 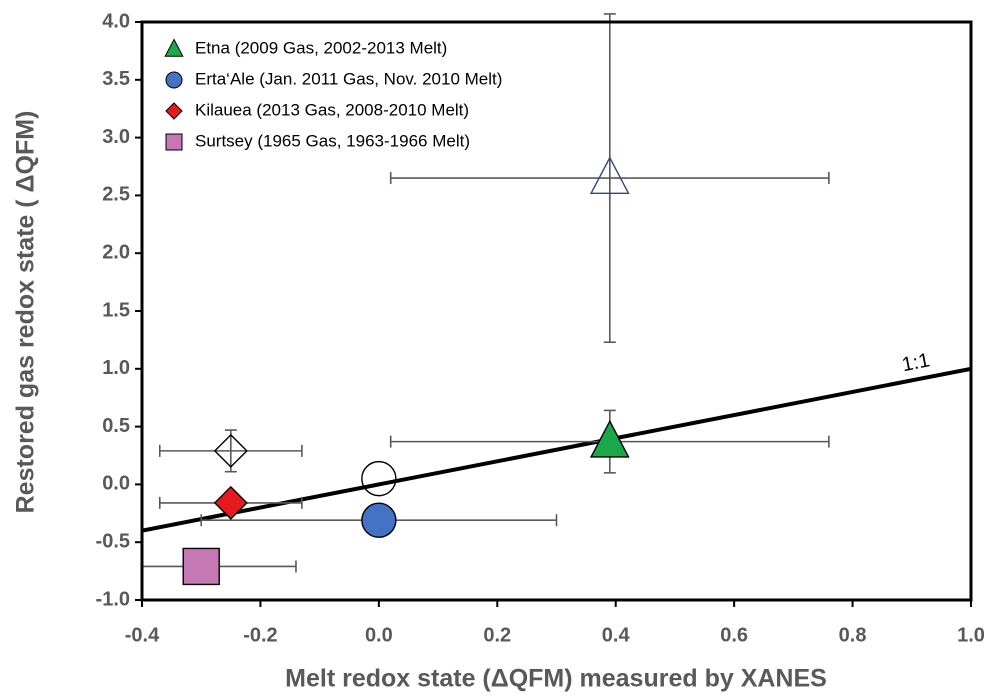 I want to click on y-axis-label: Restored gas redox state ( ΔQFM), so click(x=26, y=312).